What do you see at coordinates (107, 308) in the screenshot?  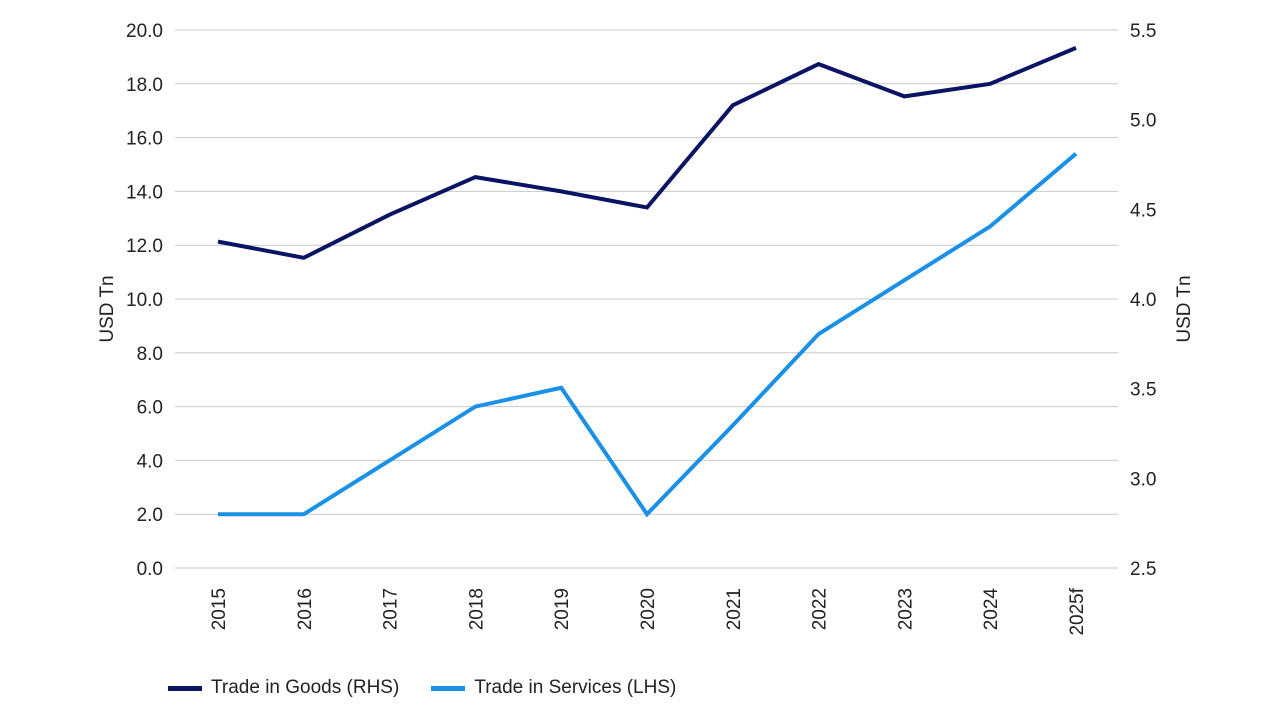 I see `left-axis-title: USD Tn` at bounding box center [107, 308].